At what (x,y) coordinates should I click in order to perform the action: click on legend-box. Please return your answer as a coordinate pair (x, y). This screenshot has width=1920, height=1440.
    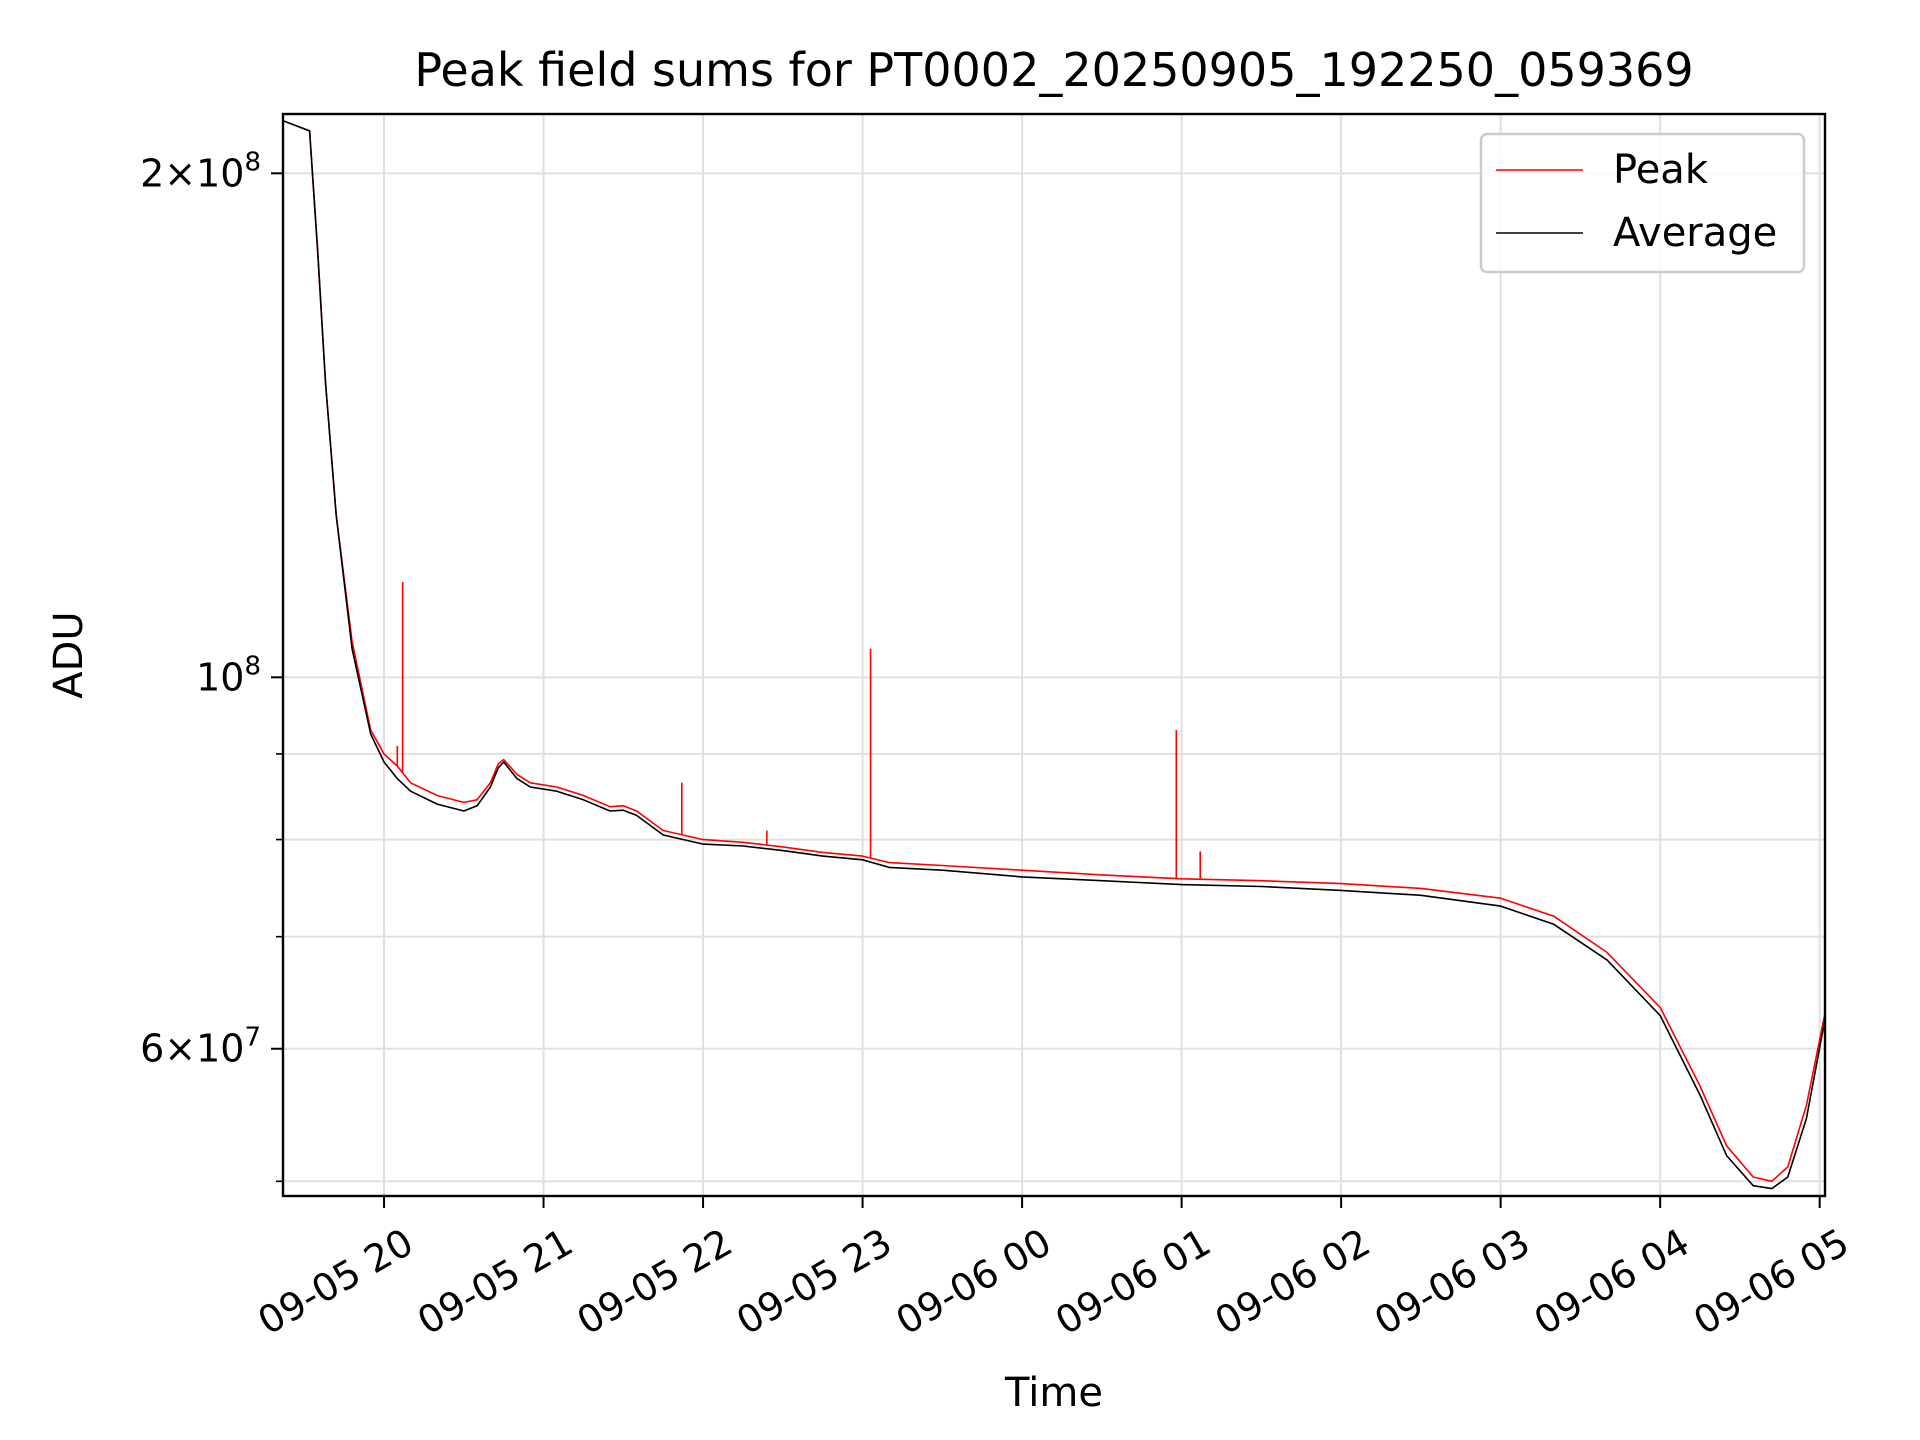
    Looking at the image, I should click on (1642, 203).